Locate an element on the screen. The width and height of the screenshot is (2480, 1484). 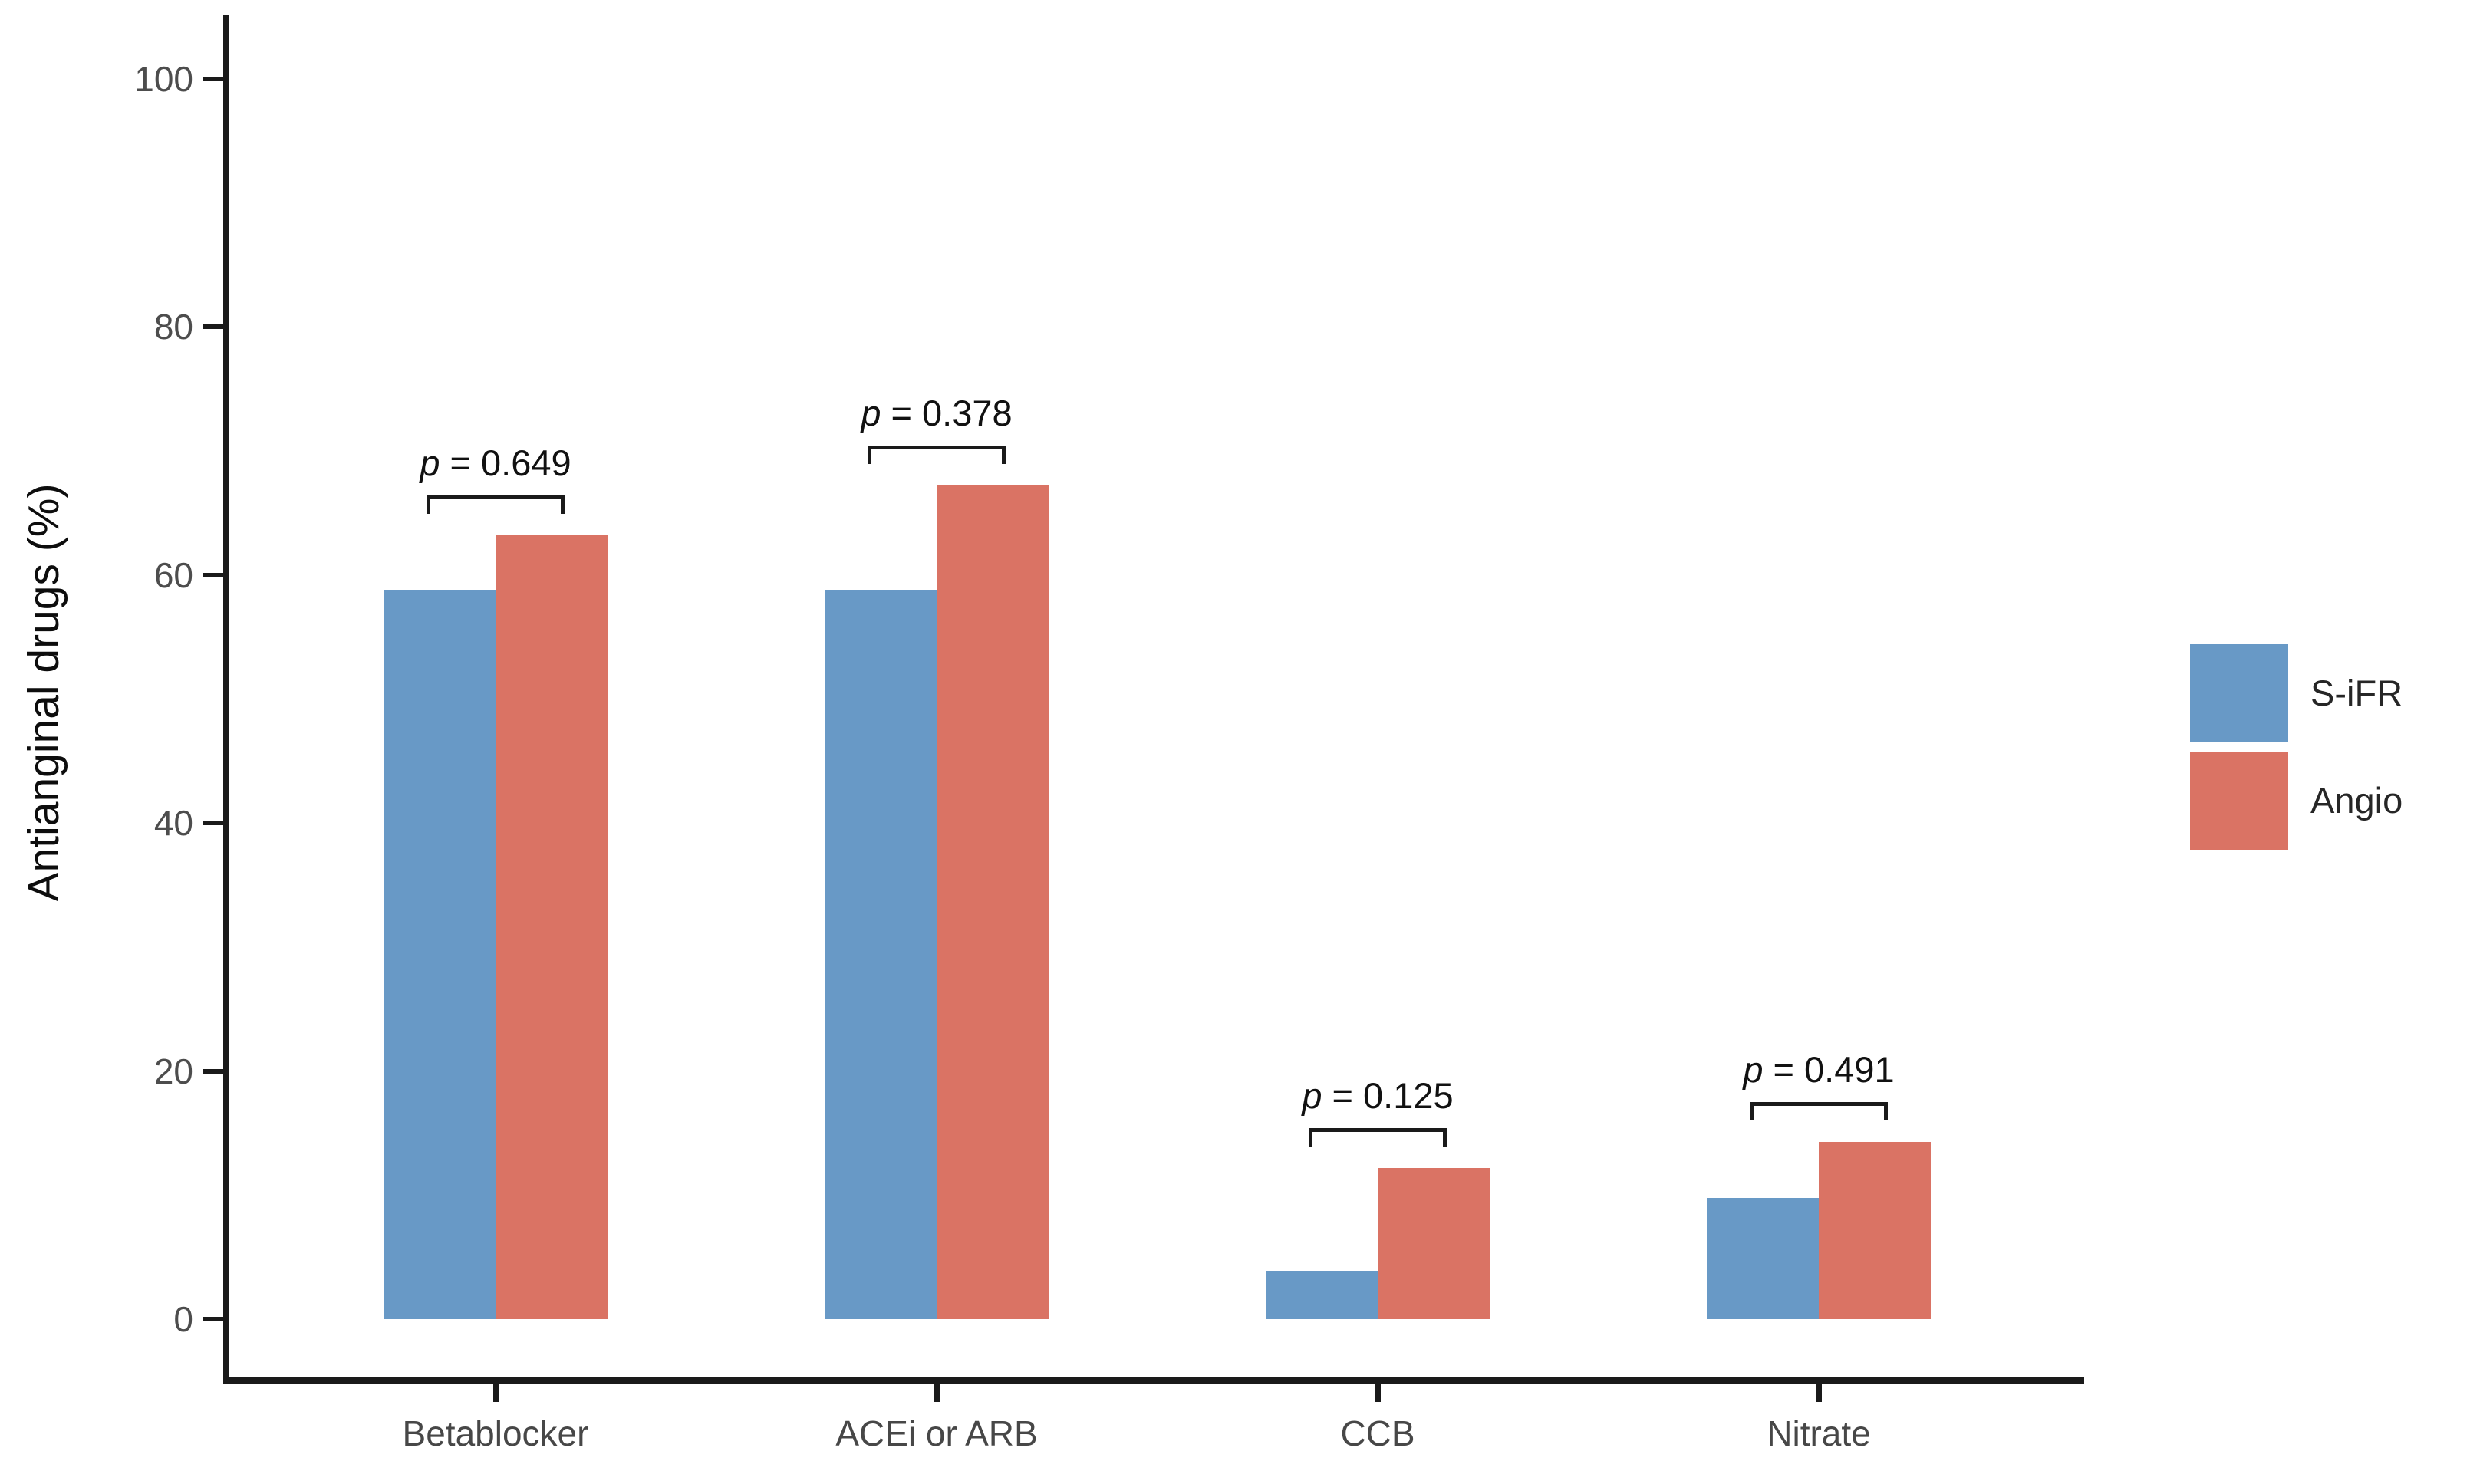
bar-angio-nitrate is located at coordinates (1875, 1230).